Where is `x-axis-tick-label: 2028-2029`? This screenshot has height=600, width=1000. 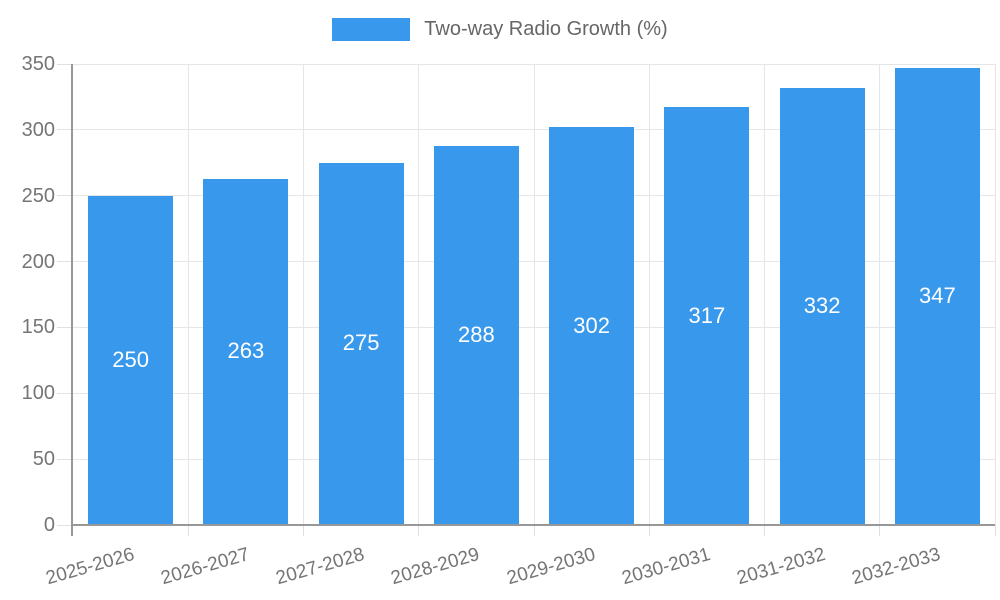
x-axis-tick-label: 2028-2029 is located at coordinates (436, 567).